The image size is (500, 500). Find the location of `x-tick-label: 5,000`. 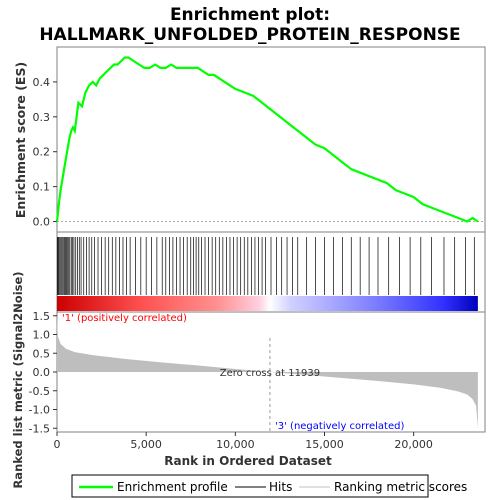

x-tick-label: 5,000 is located at coordinates (146, 444).